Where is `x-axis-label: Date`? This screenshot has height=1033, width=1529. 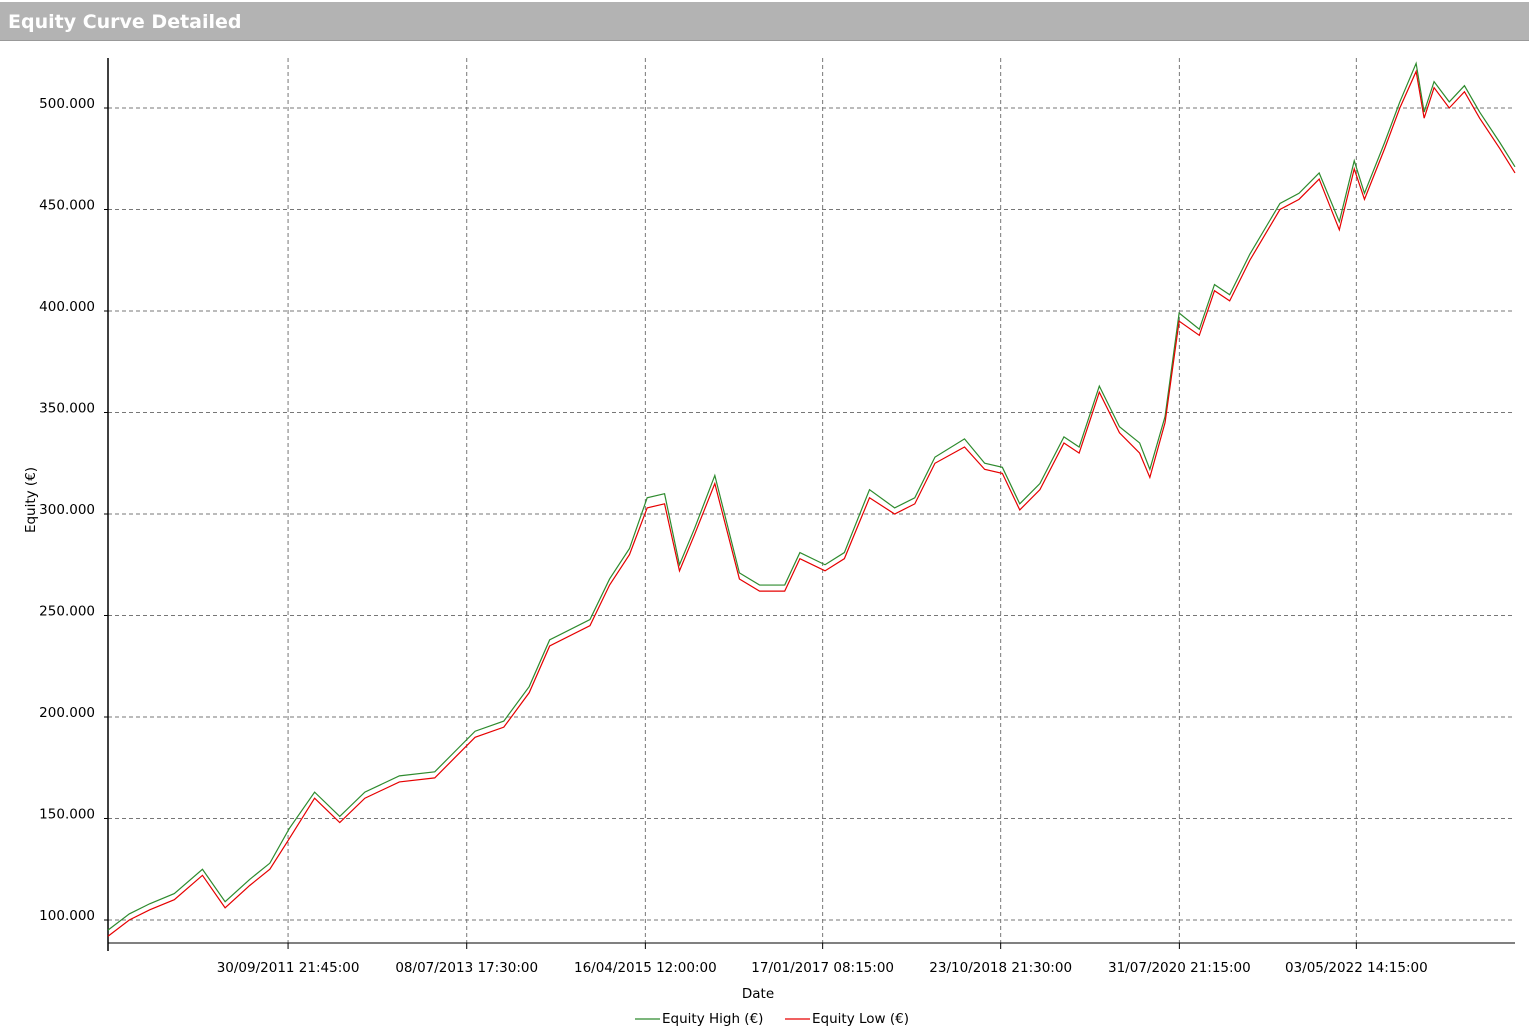
x-axis-label: Date is located at coordinates (758, 994).